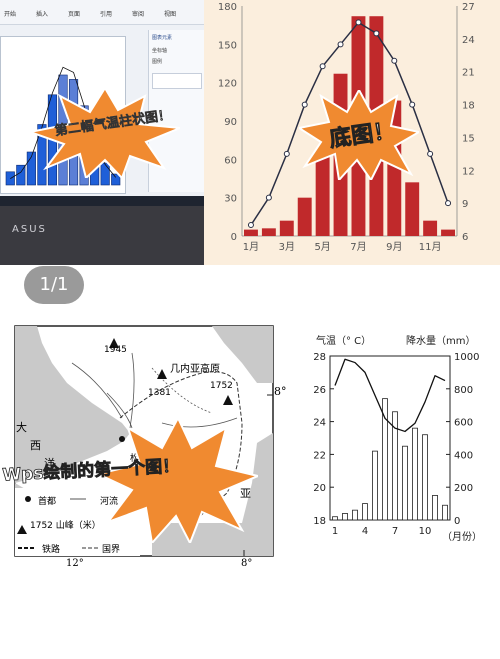  I want to click on legend-rail-label: 铁路, so click(51, 550).